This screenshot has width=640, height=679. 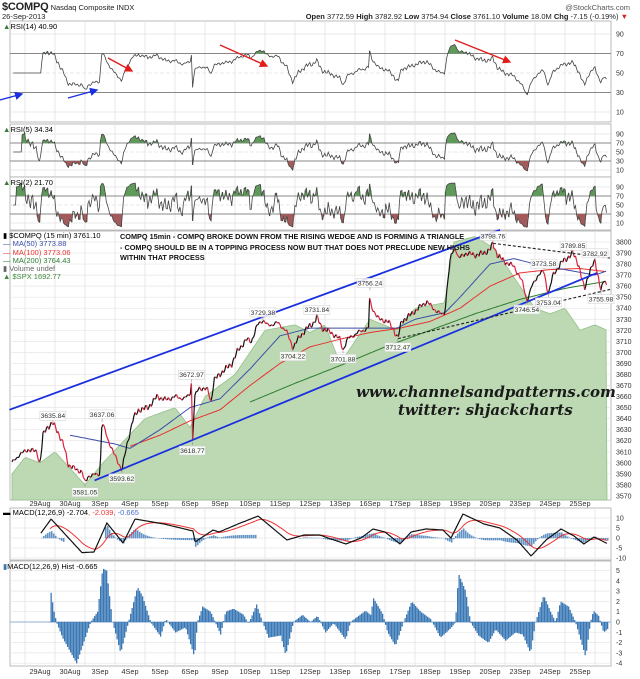 I want to click on legend-ma50: — MA(50) 3773.88, so click(x=35, y=244).